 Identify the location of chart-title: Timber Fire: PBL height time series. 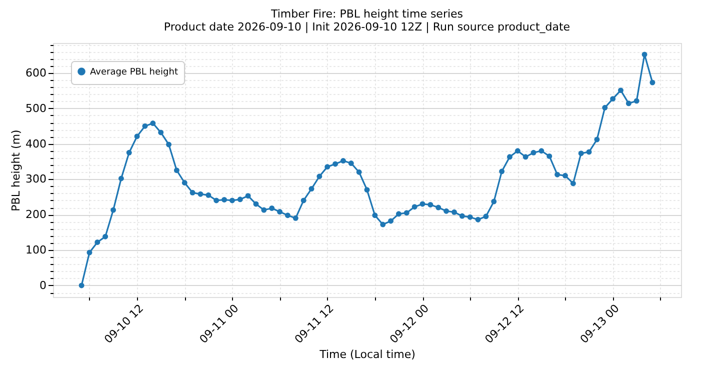
(367, 14).